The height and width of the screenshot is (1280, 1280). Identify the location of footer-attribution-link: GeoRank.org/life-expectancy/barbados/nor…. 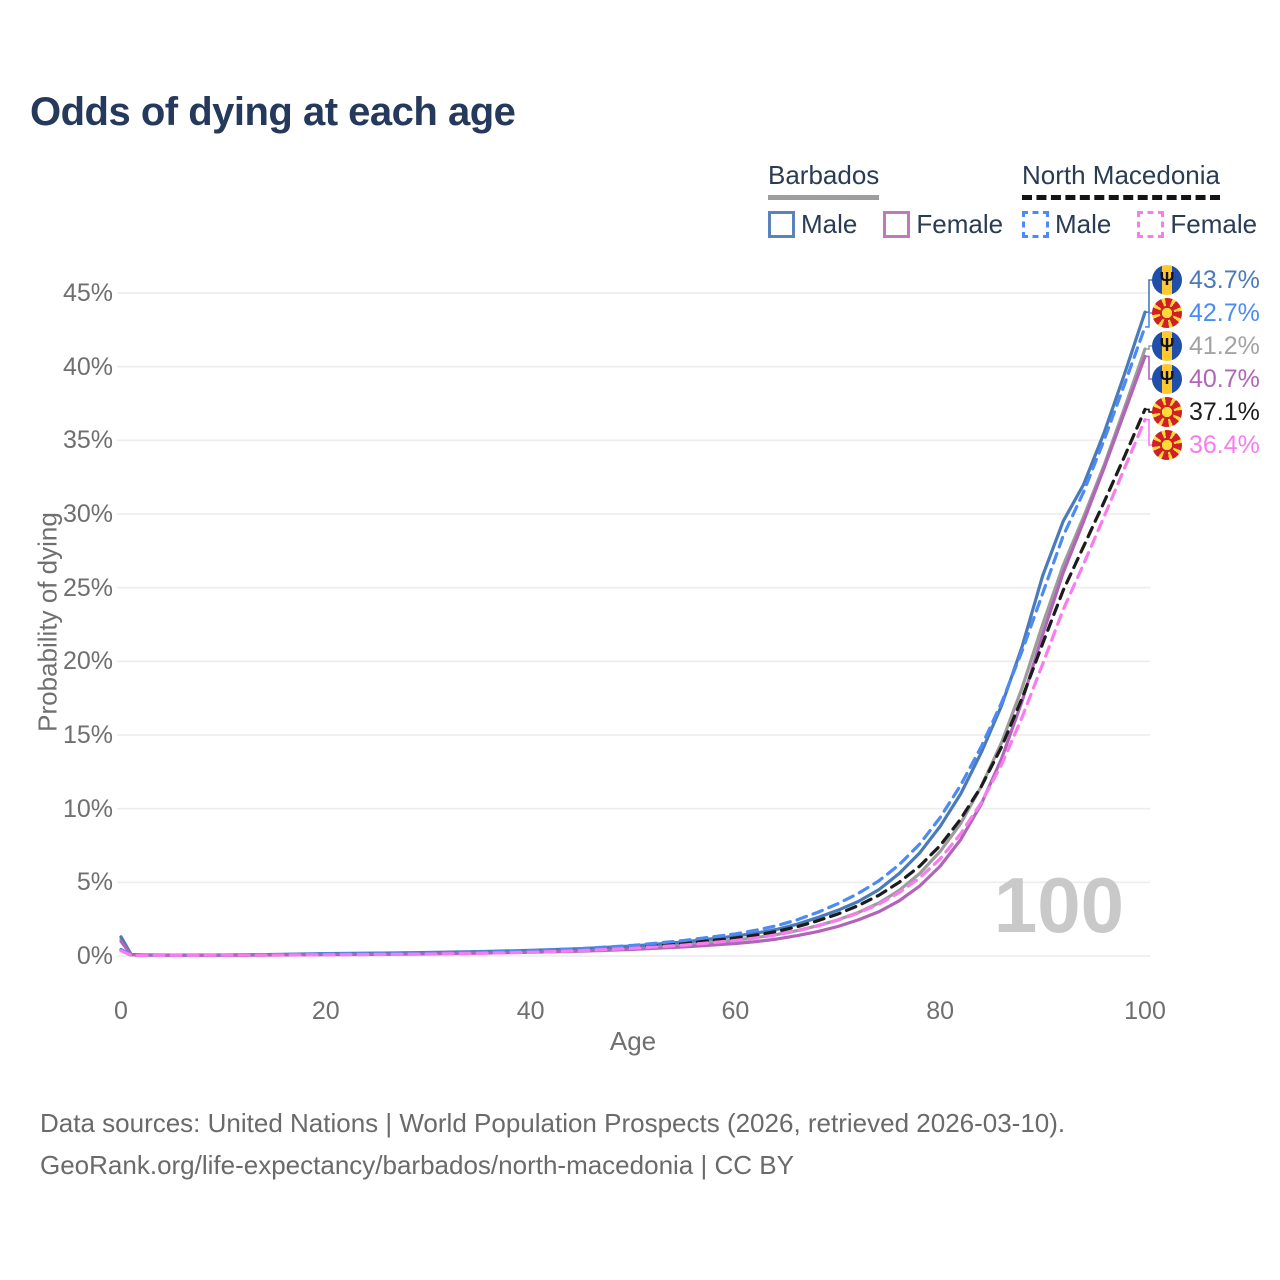
(417, 1165).